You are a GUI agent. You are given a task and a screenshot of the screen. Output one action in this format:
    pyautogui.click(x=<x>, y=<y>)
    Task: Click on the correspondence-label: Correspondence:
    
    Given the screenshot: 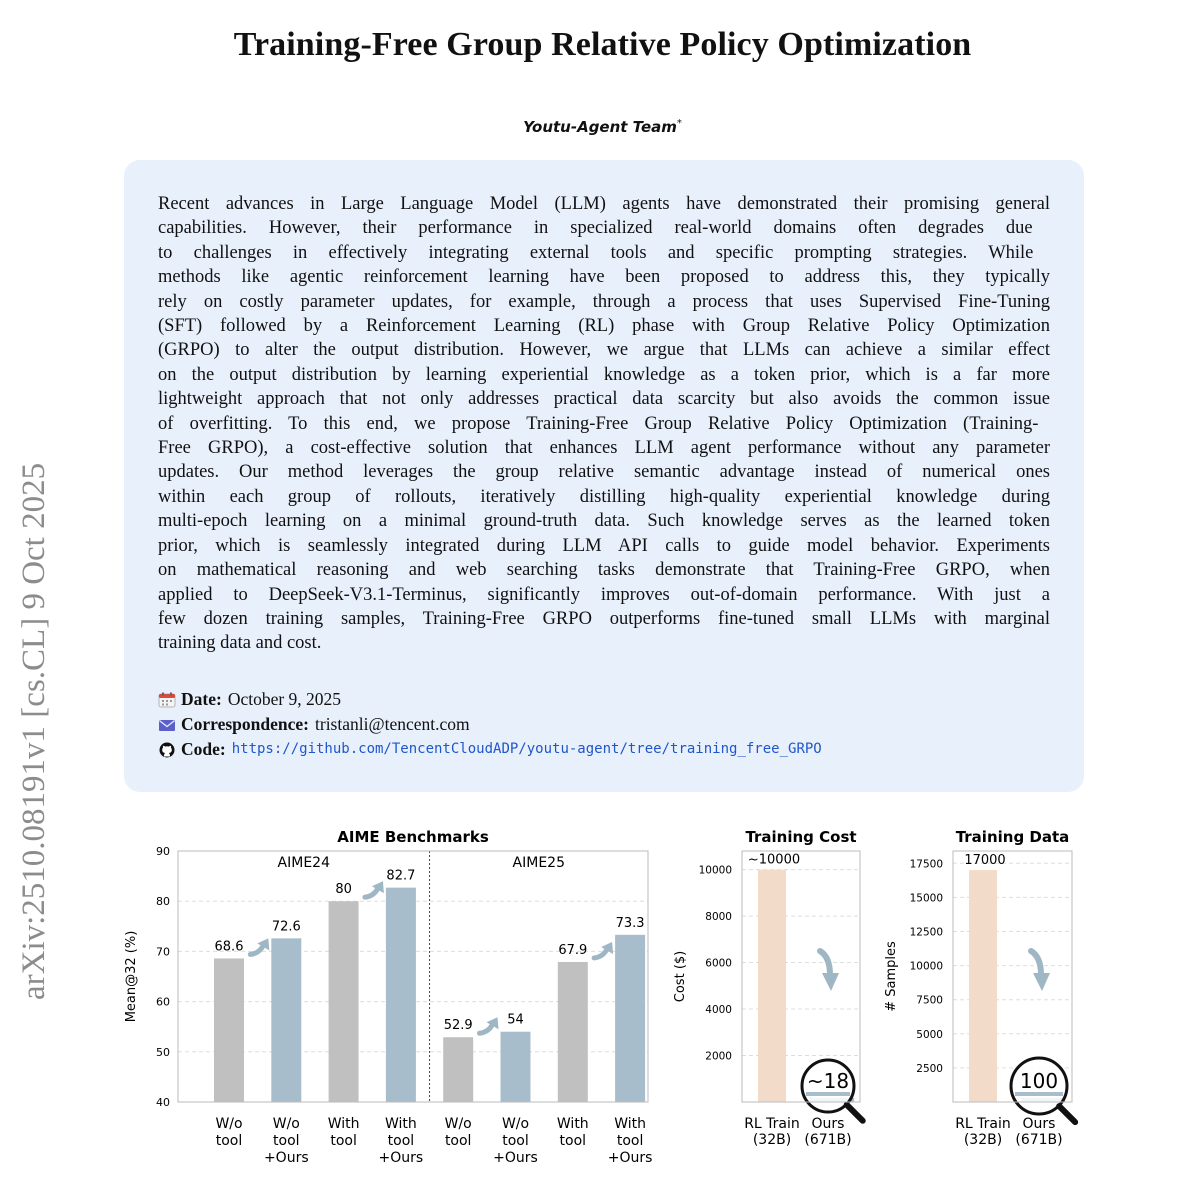 What is the action you would take?
    pyautogui.click(x=245, y=724)
    